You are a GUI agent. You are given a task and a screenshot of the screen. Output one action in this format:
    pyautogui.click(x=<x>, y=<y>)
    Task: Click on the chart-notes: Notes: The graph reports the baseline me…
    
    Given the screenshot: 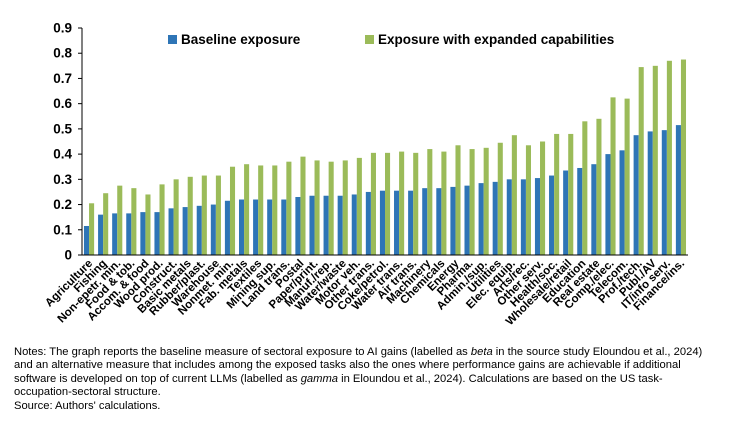 What is the action you would take?
    pyautogui.click(x=366, y=379)
    